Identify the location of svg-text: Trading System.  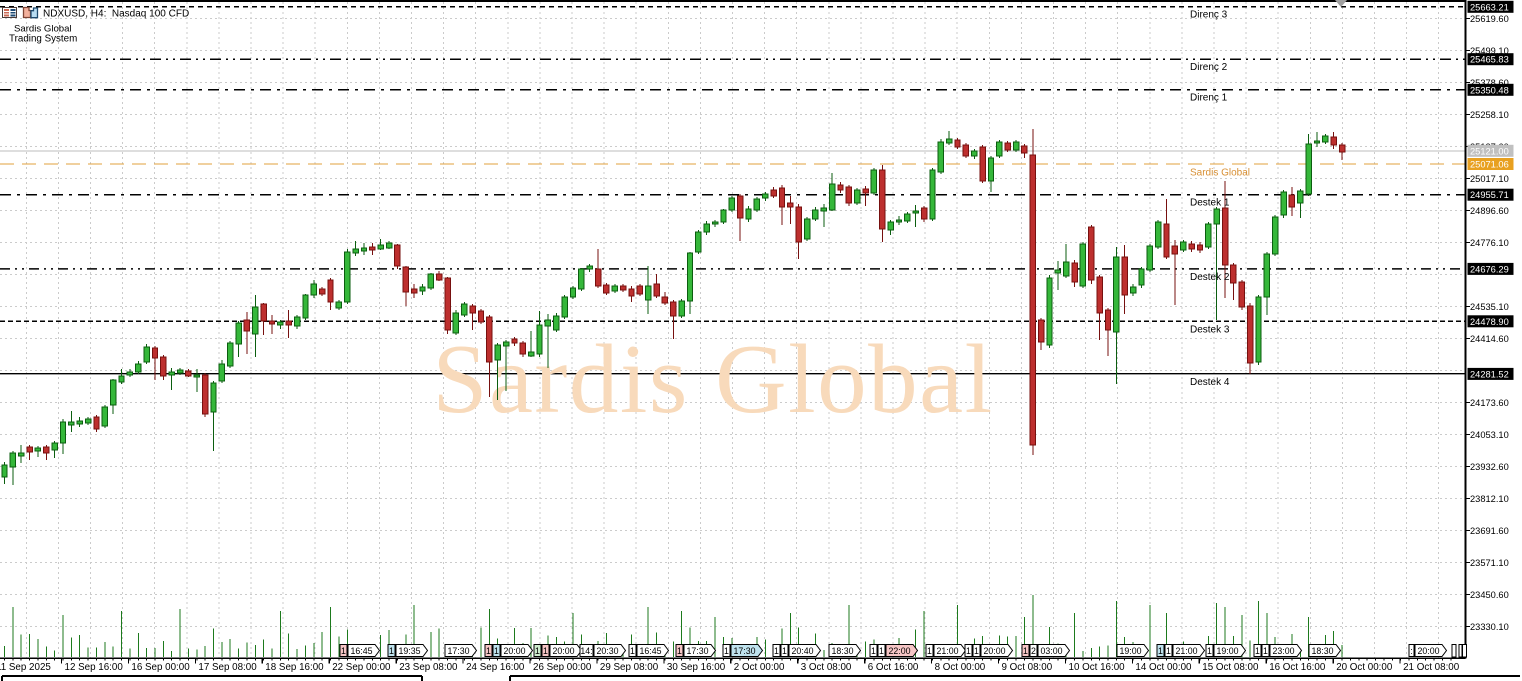
(43, 39).